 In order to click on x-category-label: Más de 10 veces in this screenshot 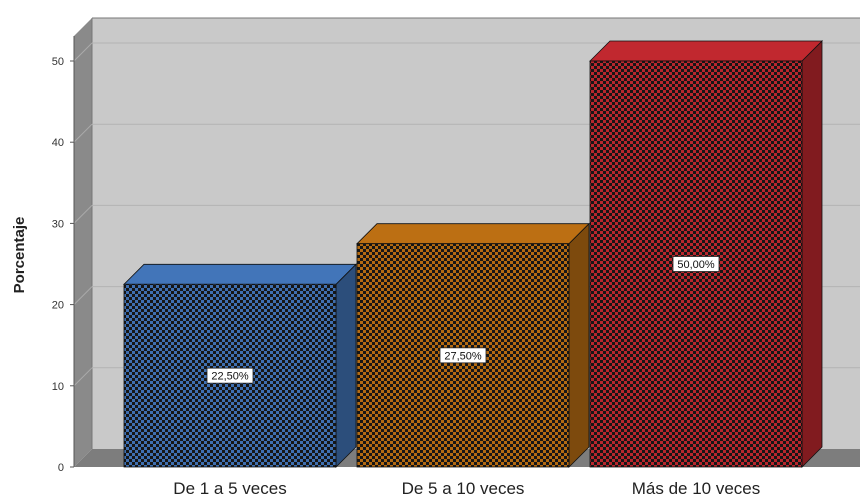, I will do `click(696, 488)`.